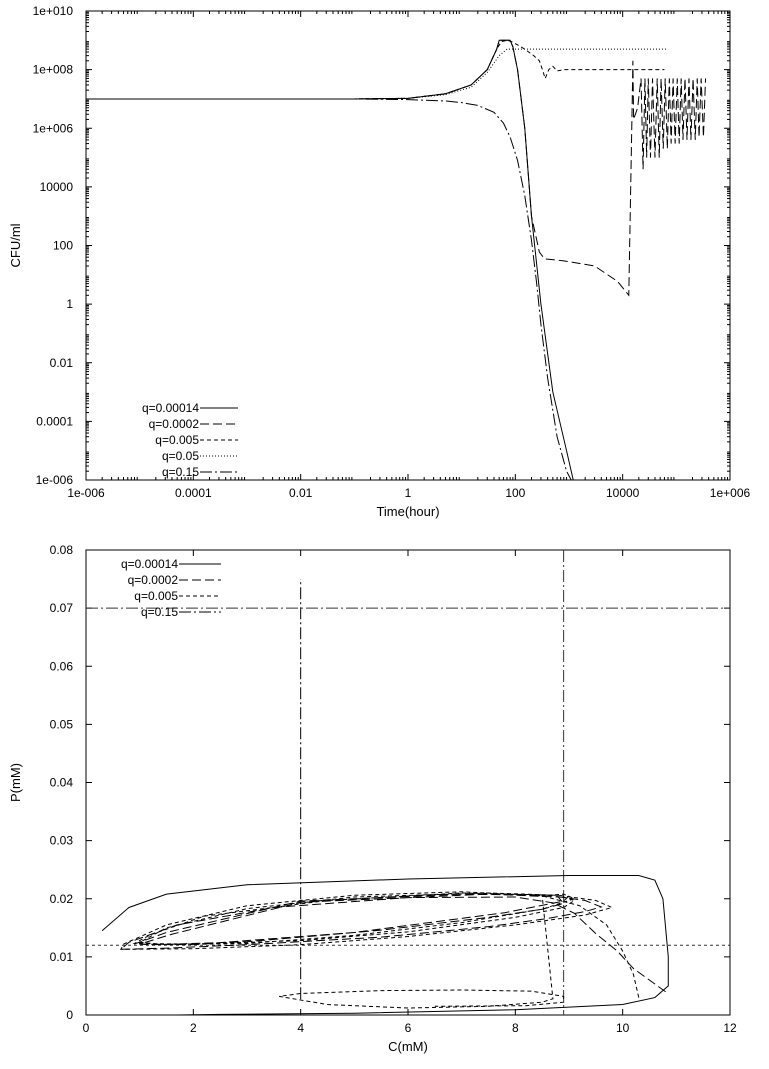  I want to click on legend: q=0.00014 q=0.0002 q=0.005 q=0.15, so click(171, 588).